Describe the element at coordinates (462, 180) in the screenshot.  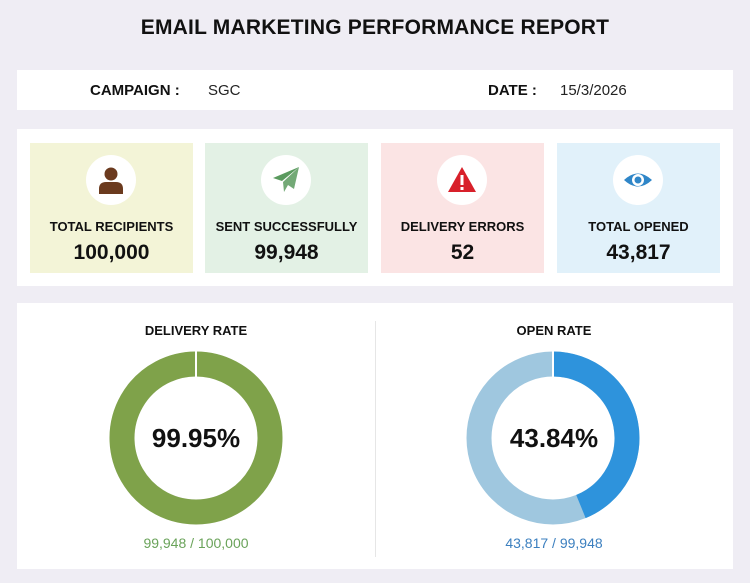
I see `warning-icon` at that location.